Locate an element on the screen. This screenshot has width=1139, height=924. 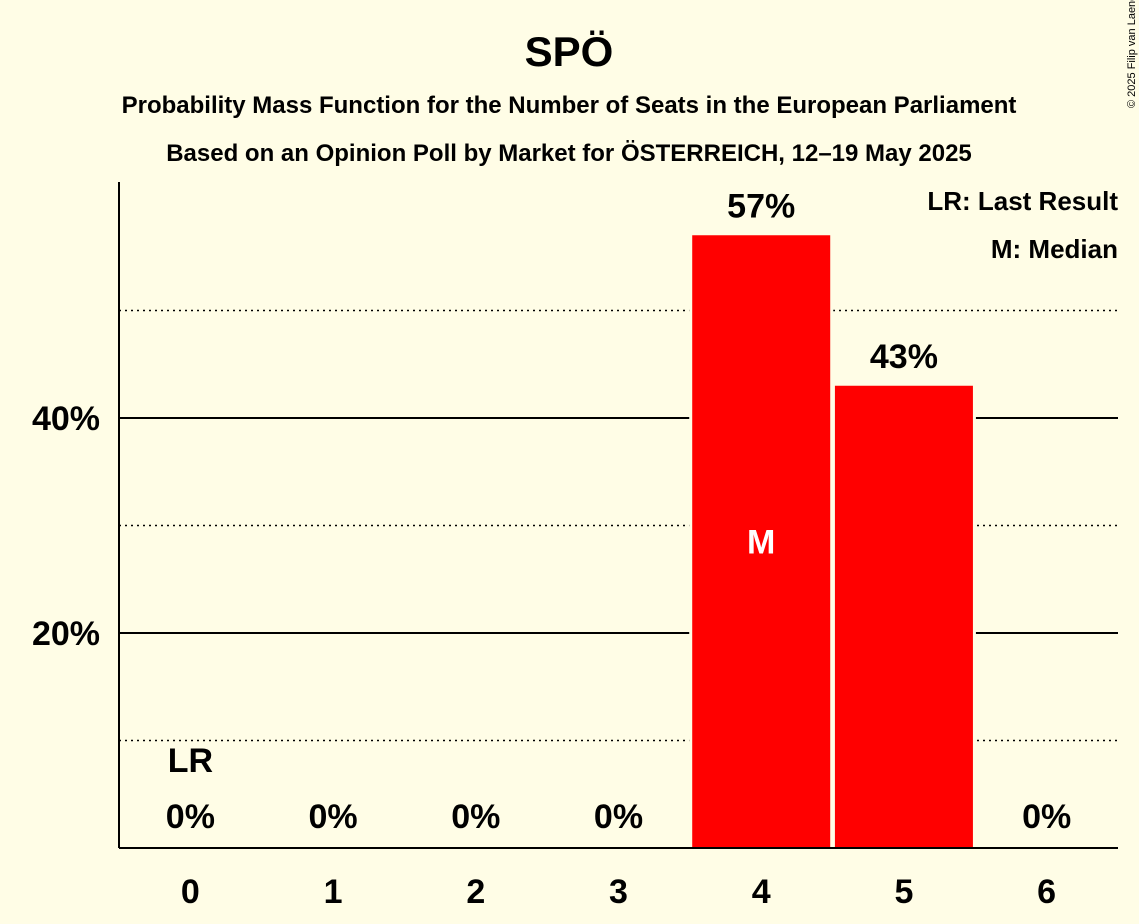
x-tick-label-3: 3 is located at coordinates (618, 892).